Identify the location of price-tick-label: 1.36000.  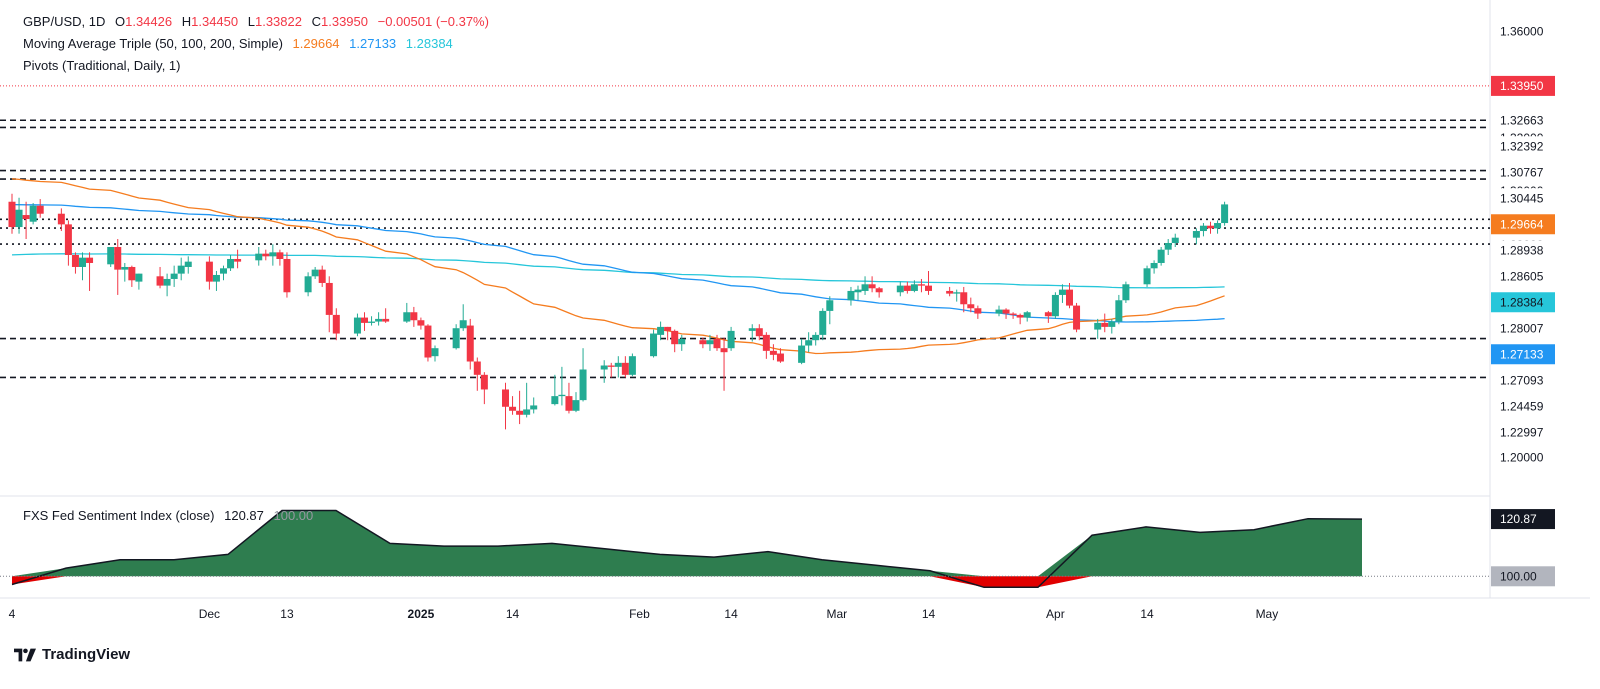
(1522, 31).